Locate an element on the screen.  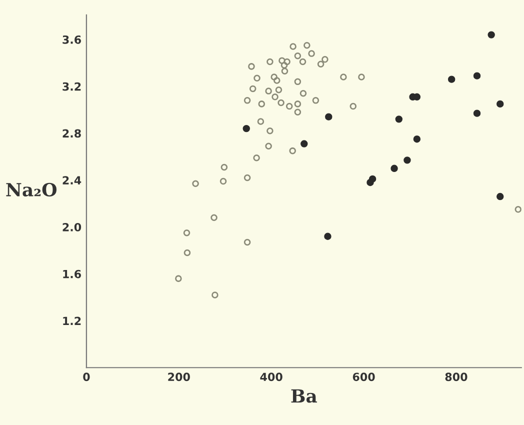
x-tick-label: 400 is located at coordinates (271, 377).